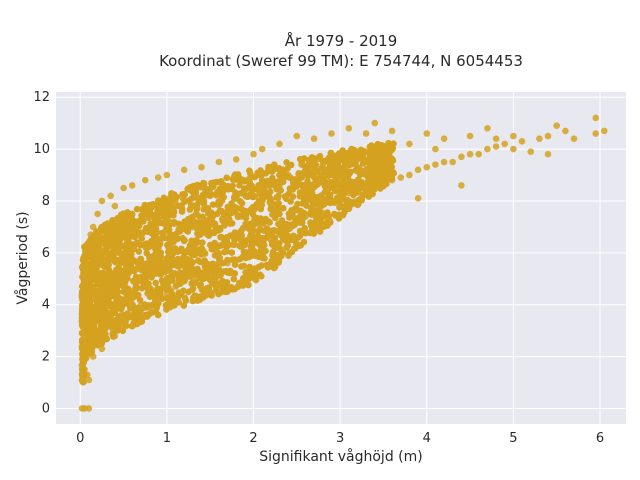 This screenshot has height=480, width=640. What do you see at coordinates (46, 357) in the screenshot?
I see `y-tick-label: 2` at bounding box center [46, 357].